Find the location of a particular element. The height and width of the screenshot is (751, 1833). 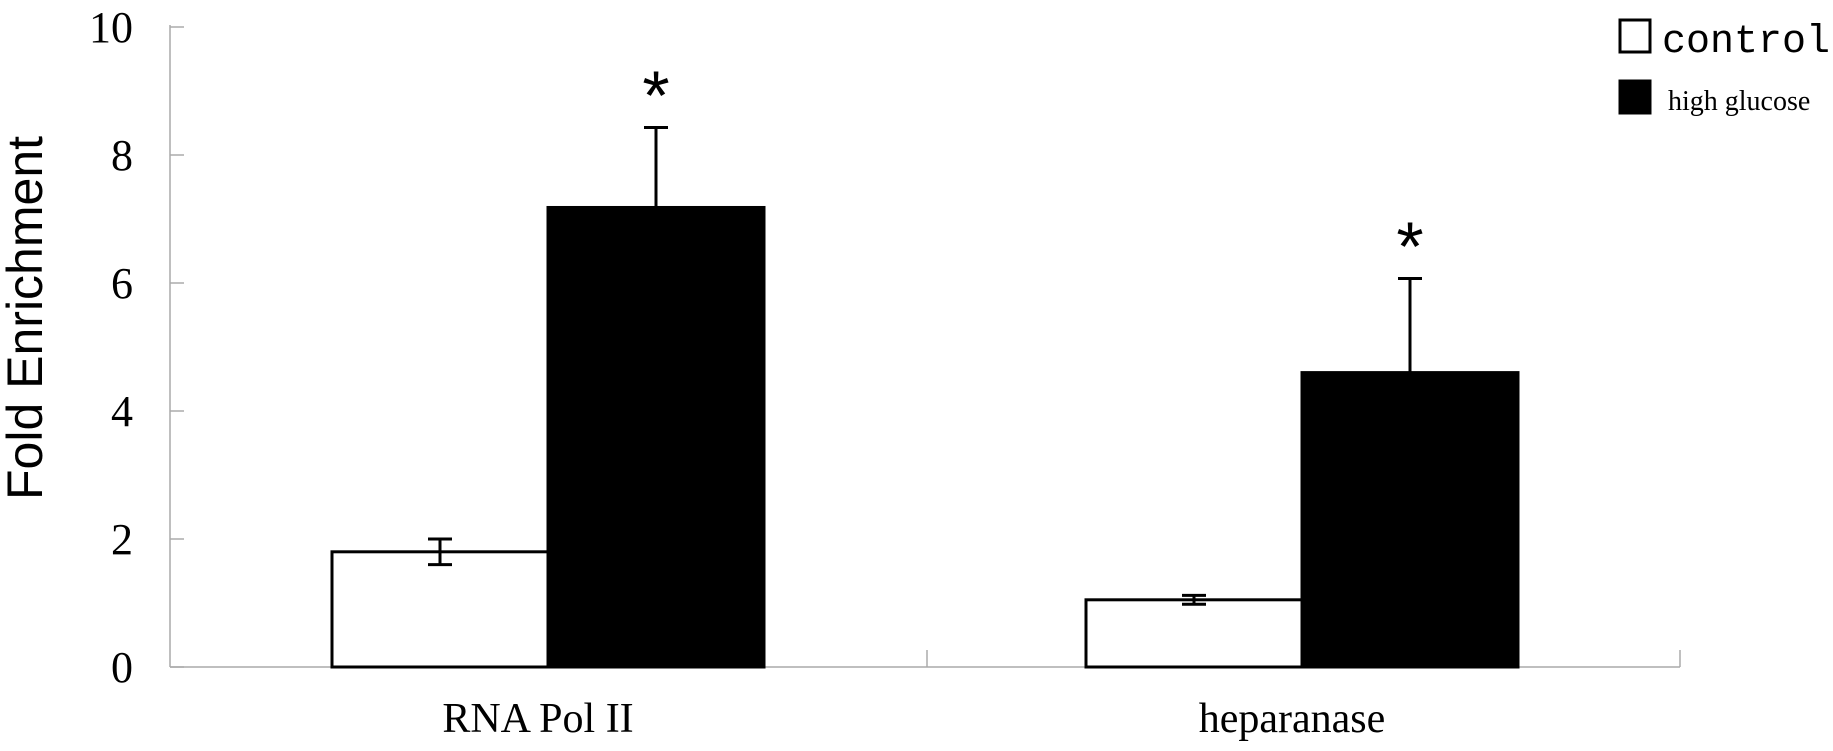

legend-label-control: control is located at coordinates (1746, 42).